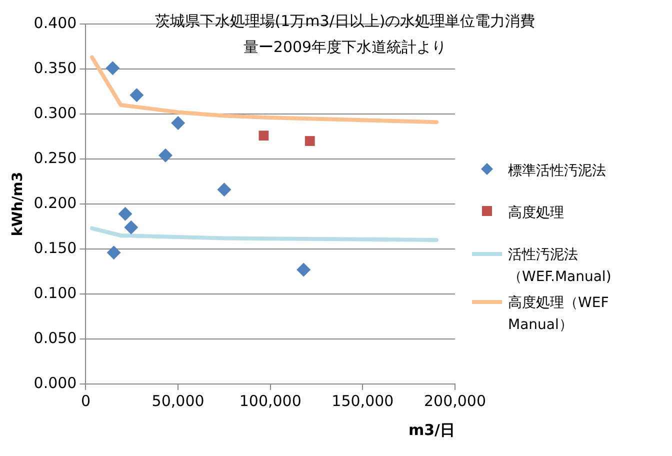 This screenshot has height=456, width=672. I want to click on y-tick-label: 0.150, so click(55, 247).